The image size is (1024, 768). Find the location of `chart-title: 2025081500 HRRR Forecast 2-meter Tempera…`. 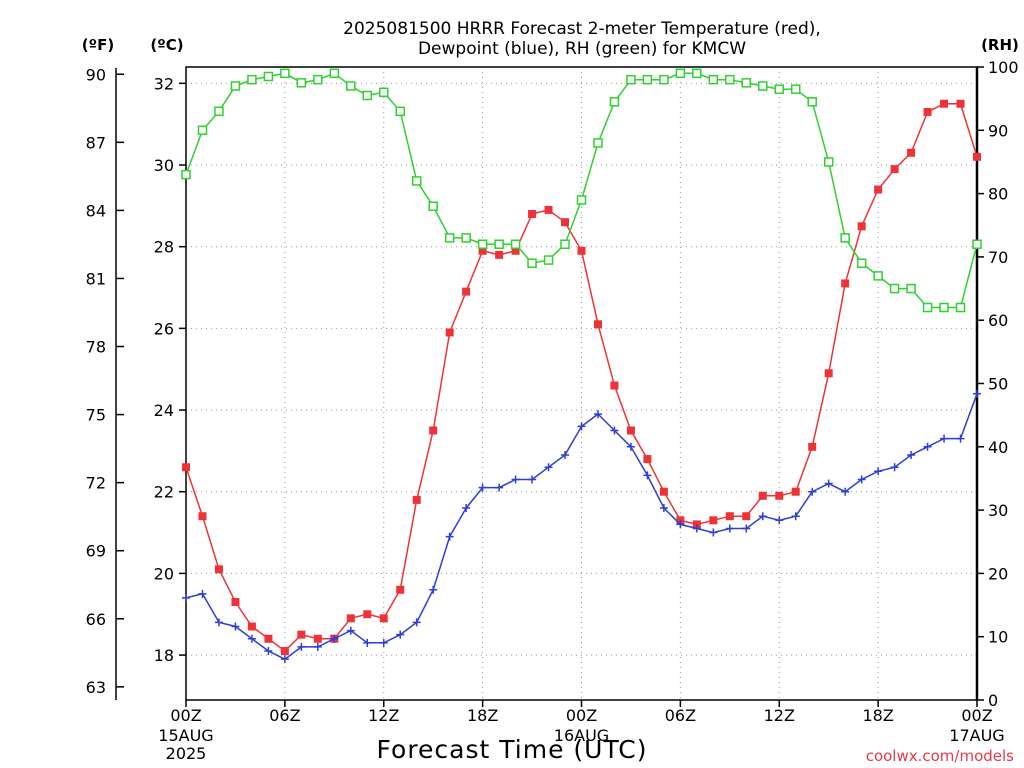

chart-title: 2025081500 HRRR Forecast 2-meter Tempera… is located at coordinates (582, 29).